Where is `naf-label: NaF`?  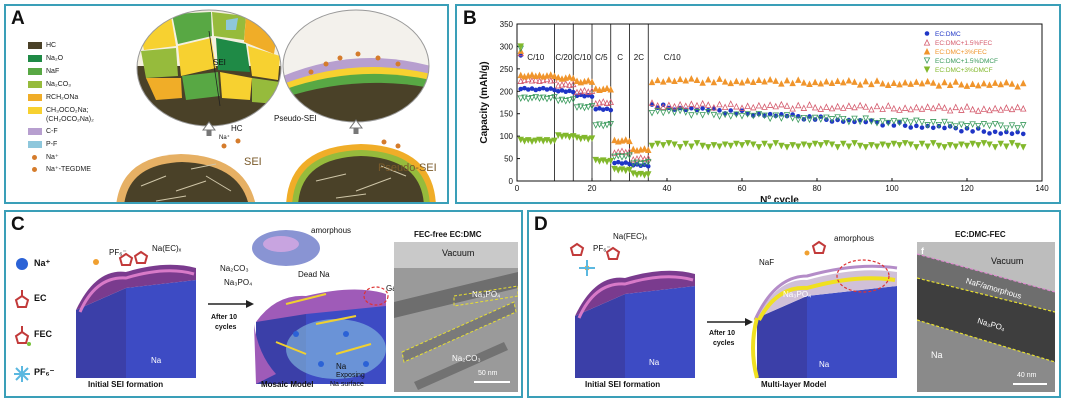
naf-label: NaF is located at coordinates (767, 262).